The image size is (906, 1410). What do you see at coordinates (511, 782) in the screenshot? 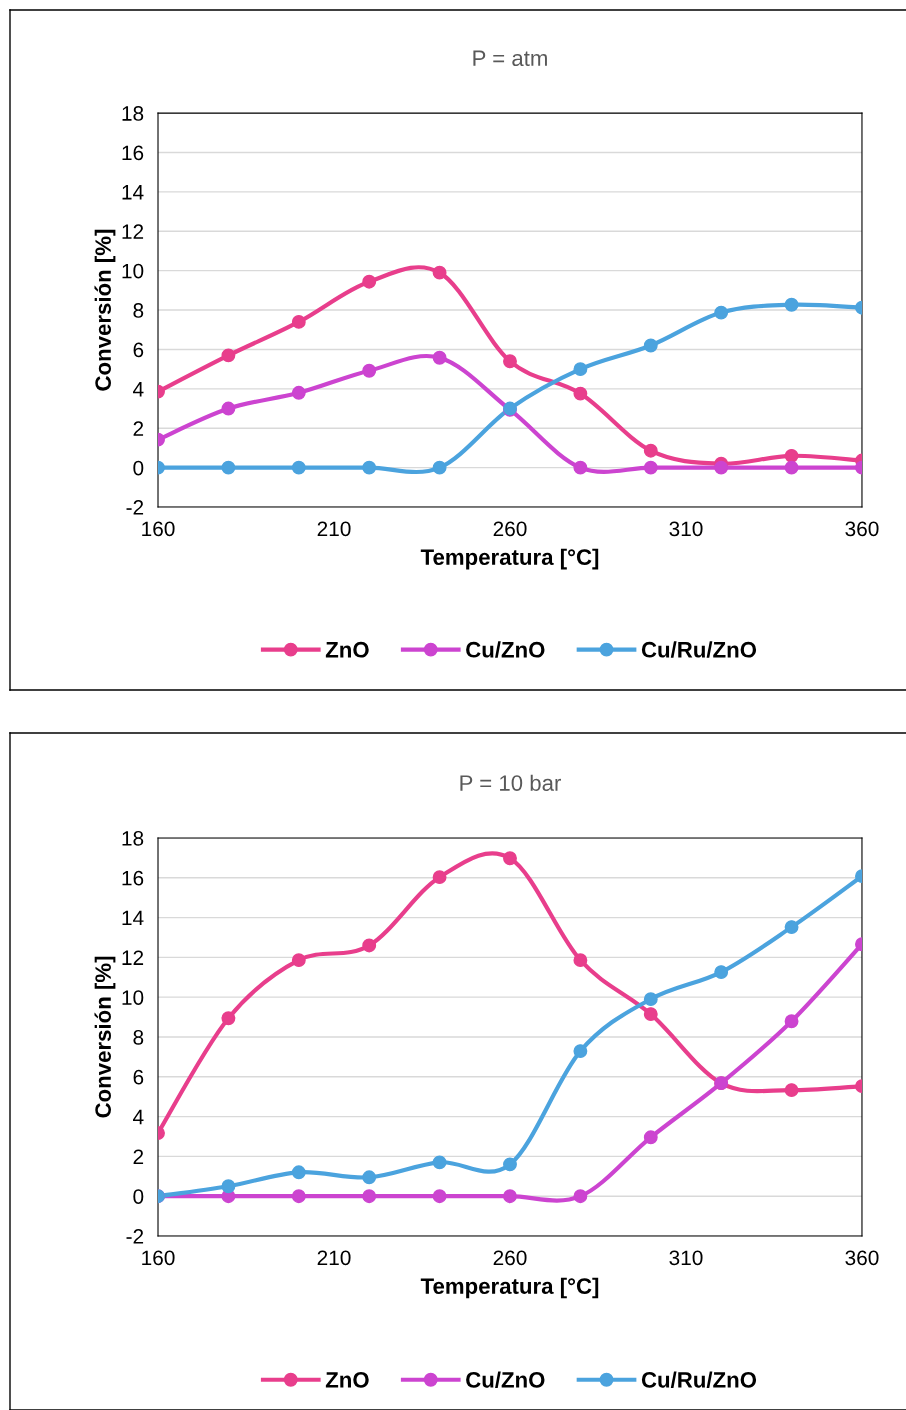
I see `chart-title: P = 10 bar` at bounding box center [511, 782].